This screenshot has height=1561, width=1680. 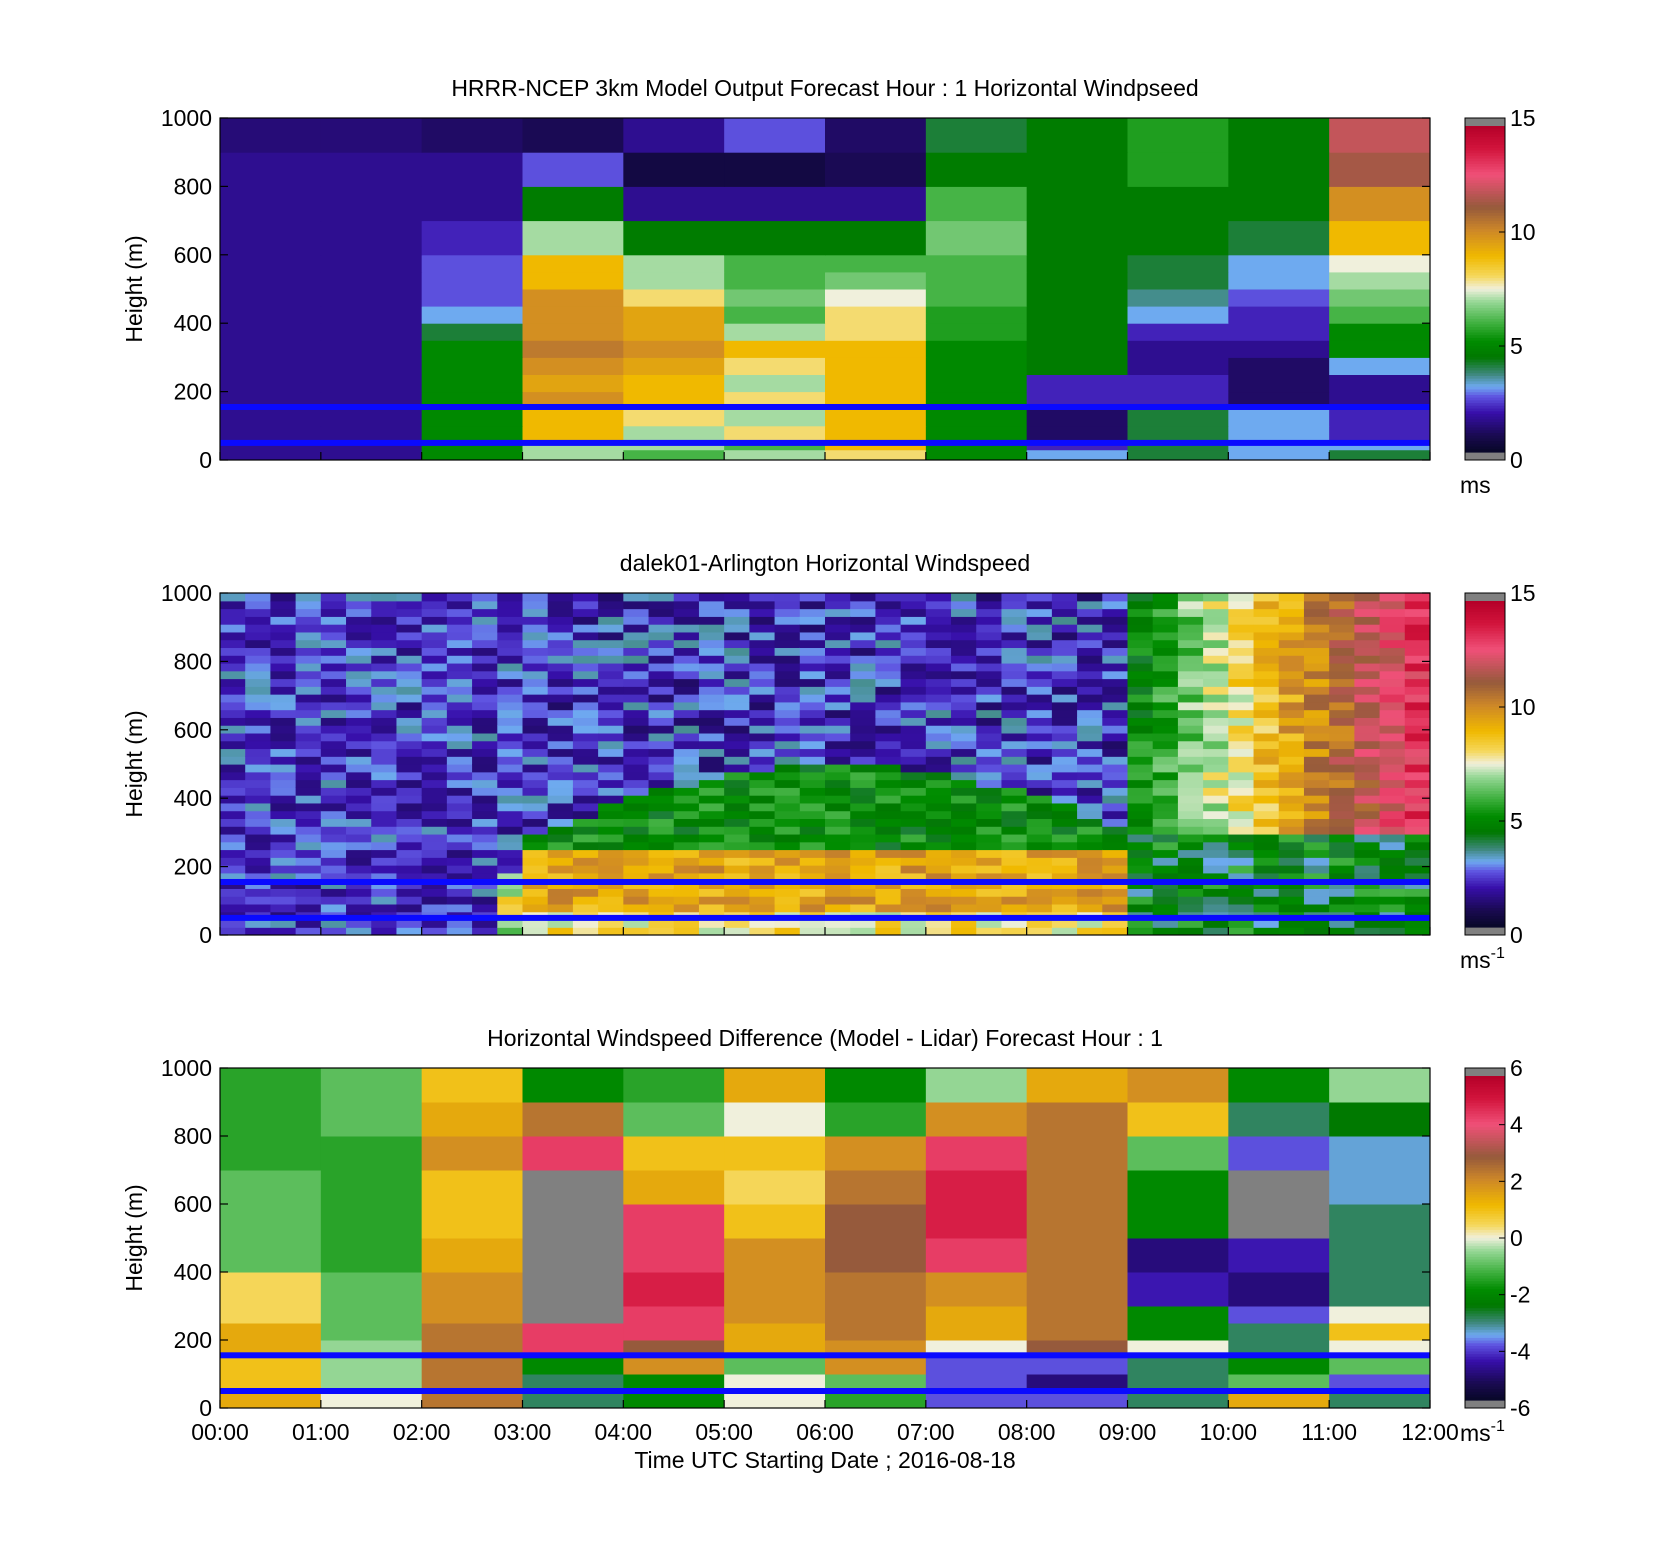 I want to click on colorbar-tick-label: 5, so click(x=1516, y=821).